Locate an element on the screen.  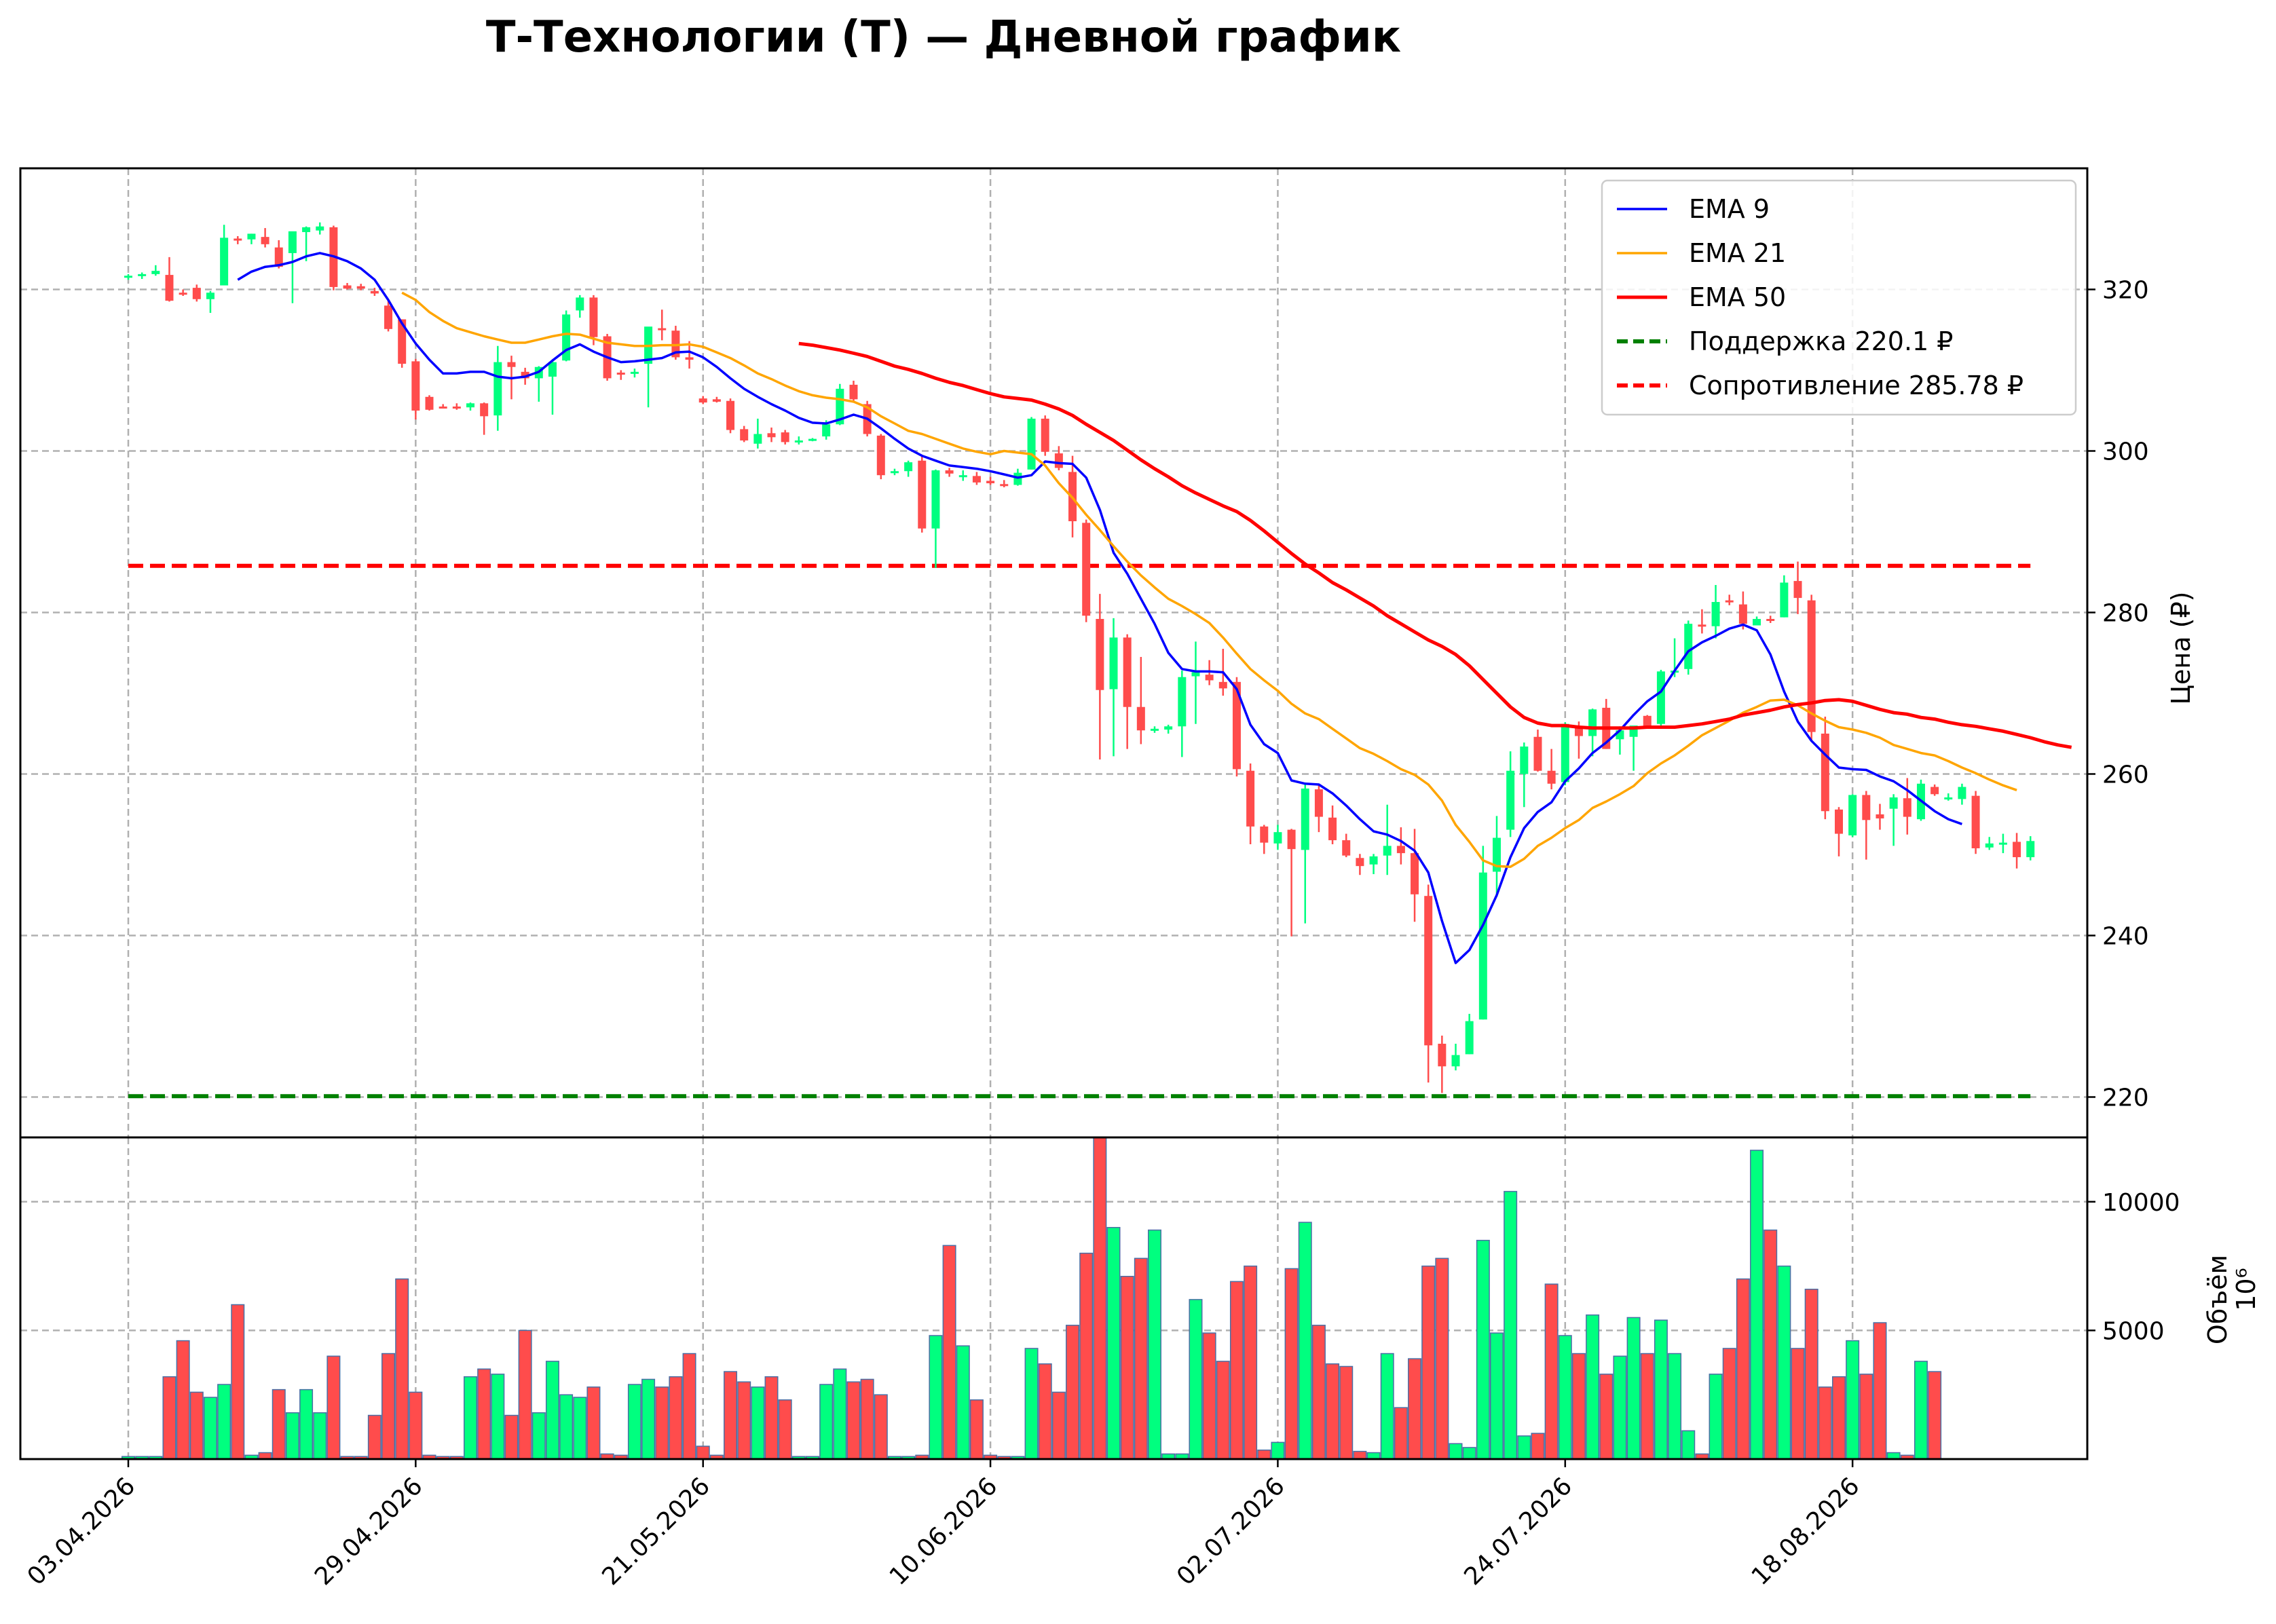
volume-axis-label: Объём is located at coordinates (2218, 1299).